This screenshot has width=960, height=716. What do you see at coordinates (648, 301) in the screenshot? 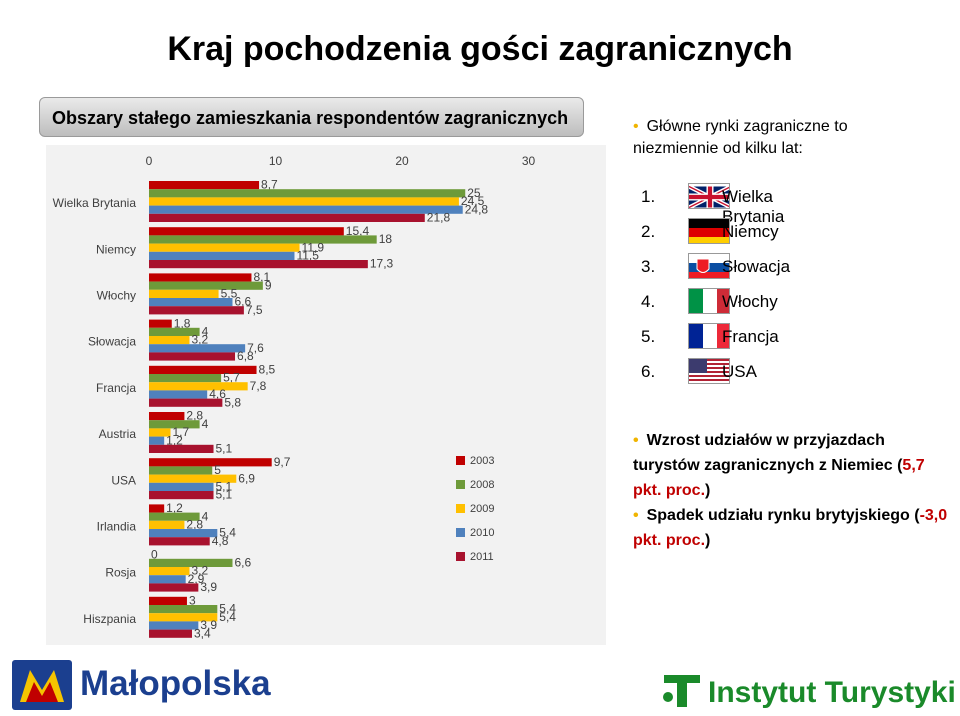
I see `market-number: 4.` at bounding box center [648, 301].